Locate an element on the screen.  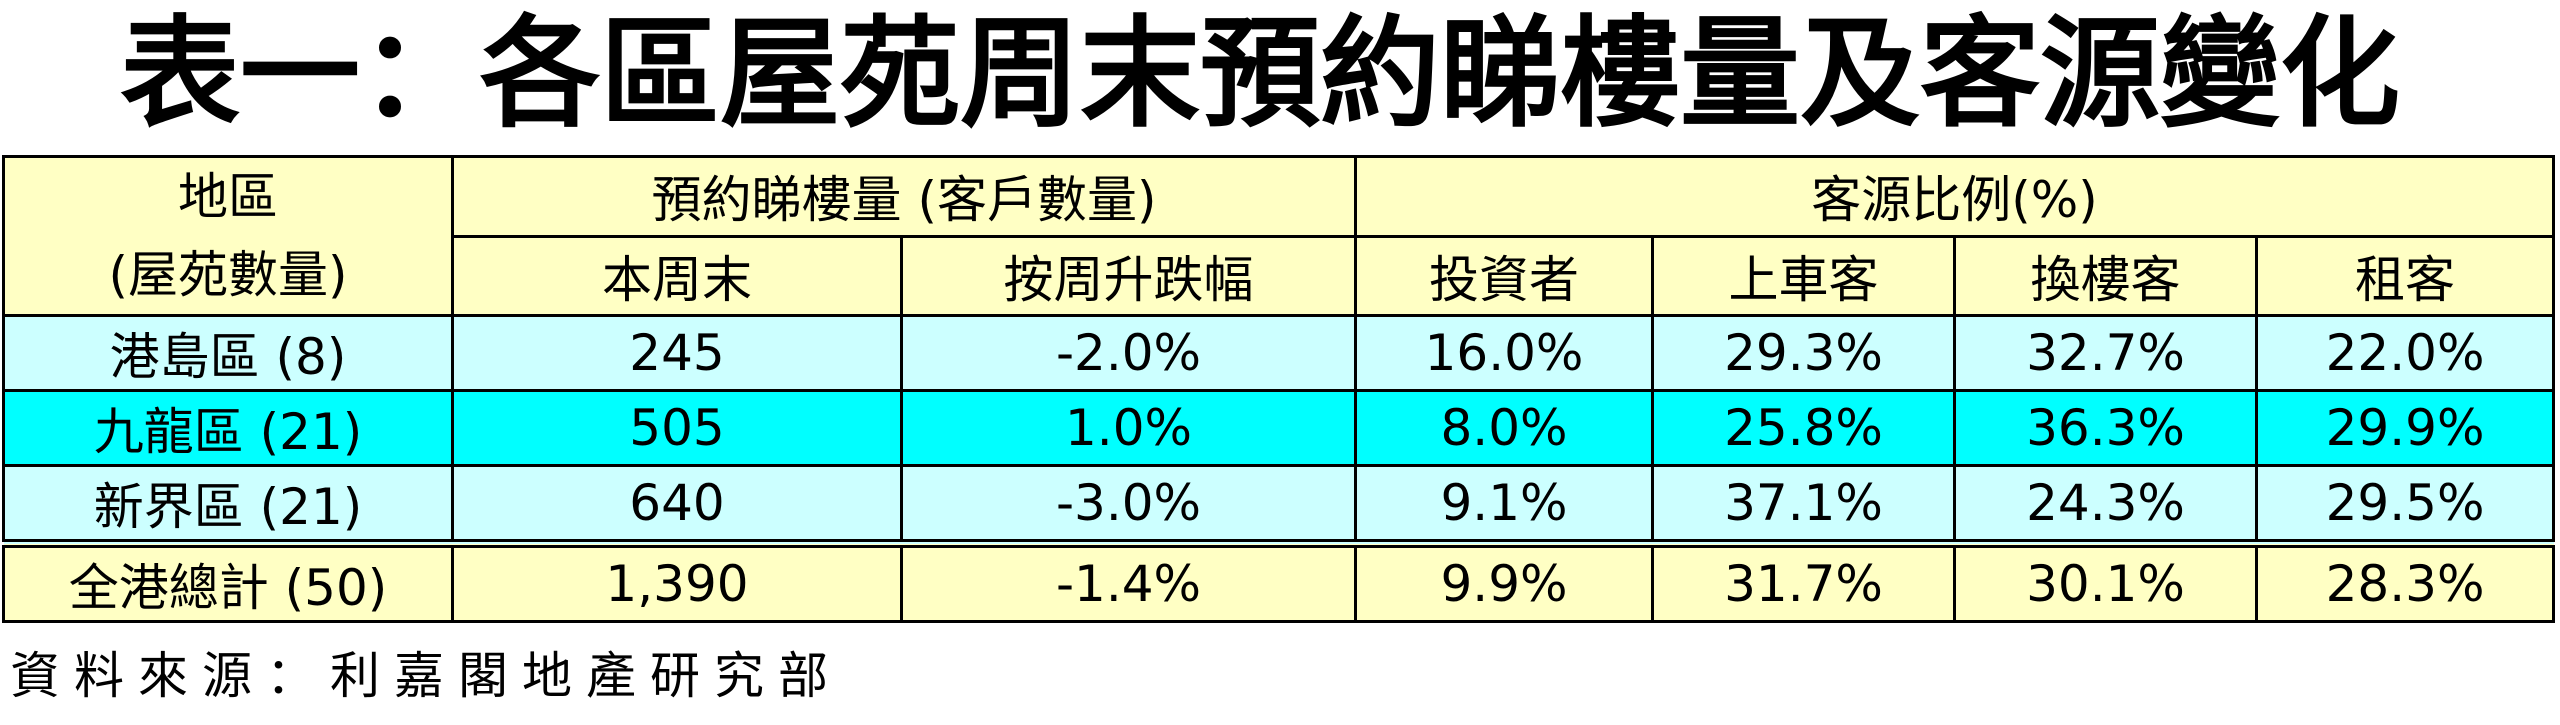
header-text: 地區 is located at coordinates (228, 197).